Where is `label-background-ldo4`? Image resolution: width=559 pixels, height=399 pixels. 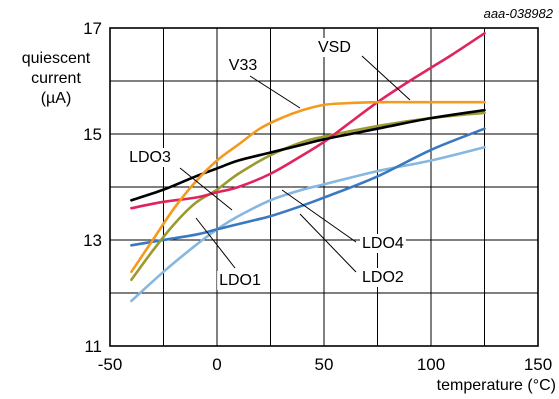 label-background-ldo4 is located at coordinates (383, 243).